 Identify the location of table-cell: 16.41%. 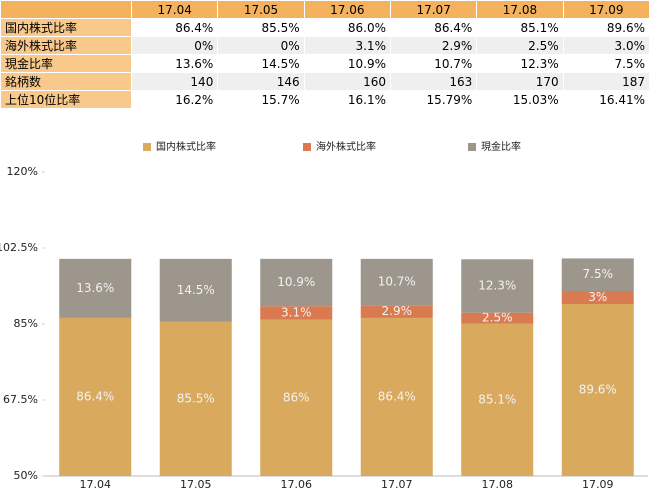
(606, 99).